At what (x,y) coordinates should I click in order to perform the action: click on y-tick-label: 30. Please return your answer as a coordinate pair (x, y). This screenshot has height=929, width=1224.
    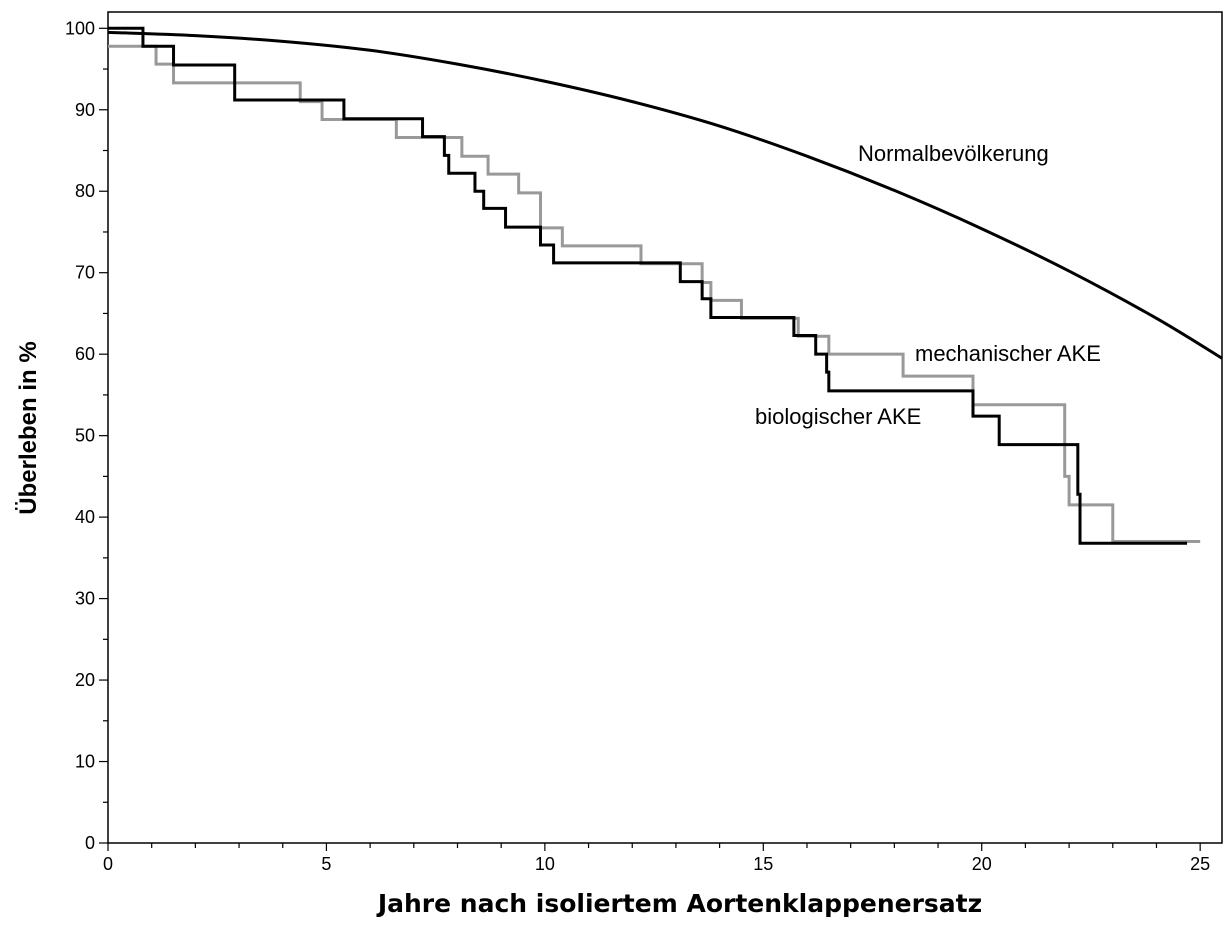
    Looking at the image, I should click on (85, 599).